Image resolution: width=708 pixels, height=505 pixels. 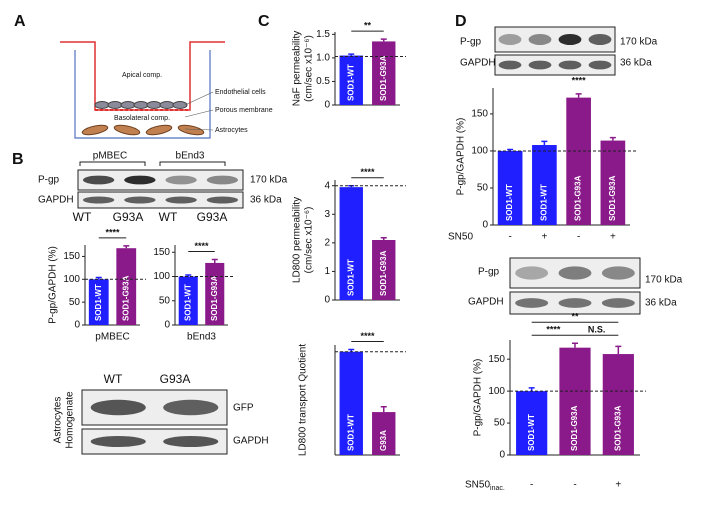 What do you see at coordinates (113, 379) in the screenshot?
I see `lane-label: WT` at bounding box center [113, 379].